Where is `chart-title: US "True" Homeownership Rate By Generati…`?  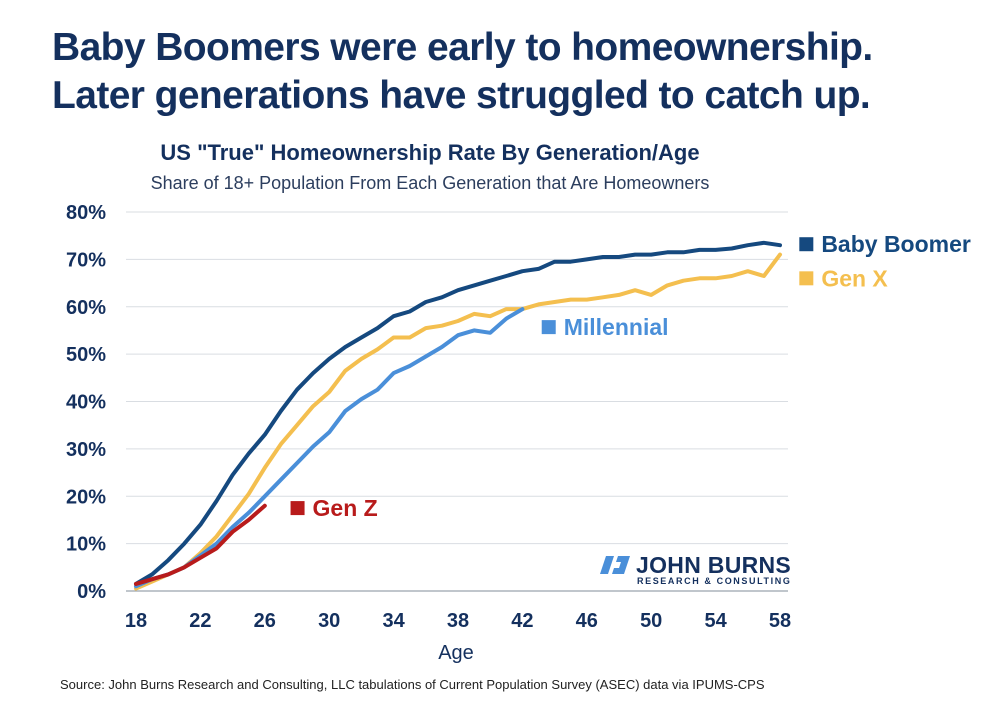 chart-title: US "True" Homeownership Rate By Generati… is located at coordinates (430, 152).